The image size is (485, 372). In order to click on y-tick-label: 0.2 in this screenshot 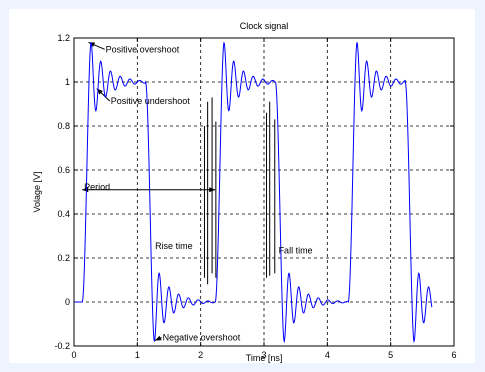, I will do `click(63, 258)`.